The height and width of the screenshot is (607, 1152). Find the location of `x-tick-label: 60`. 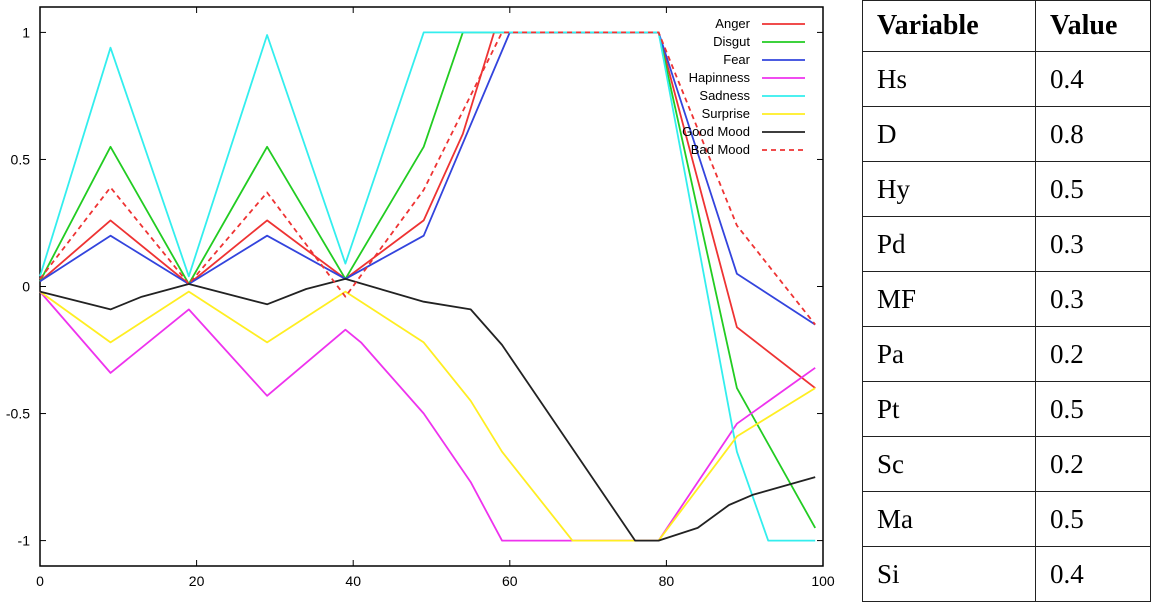

x-tick-label: 60 is located at coordinates (510, 581).